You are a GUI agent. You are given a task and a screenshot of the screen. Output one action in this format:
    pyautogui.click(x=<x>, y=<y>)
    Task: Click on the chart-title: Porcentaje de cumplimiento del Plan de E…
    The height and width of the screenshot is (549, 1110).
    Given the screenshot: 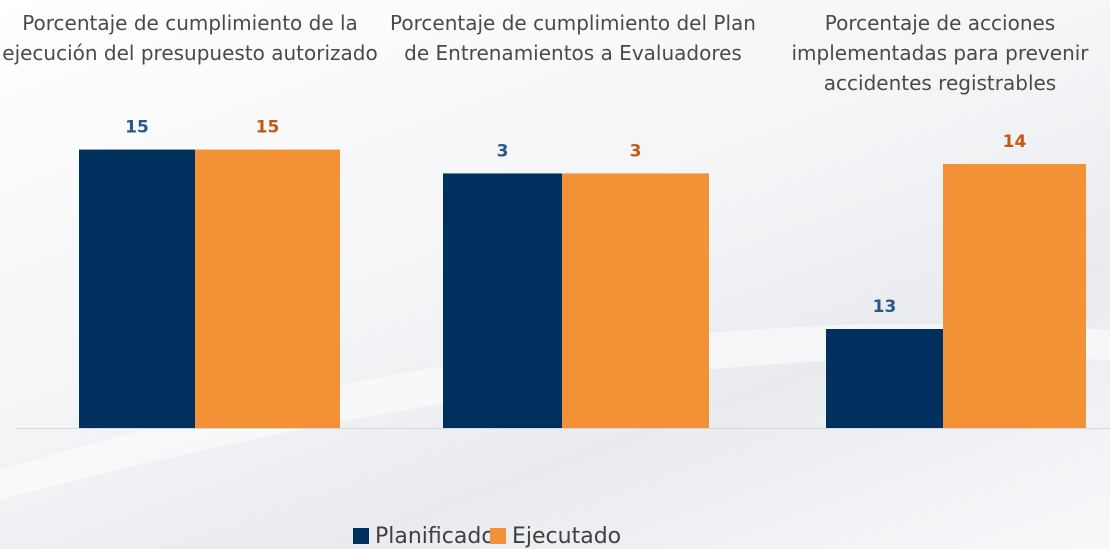 What is the action you would take?
    pyautogui.click(x=573, y=38)
    